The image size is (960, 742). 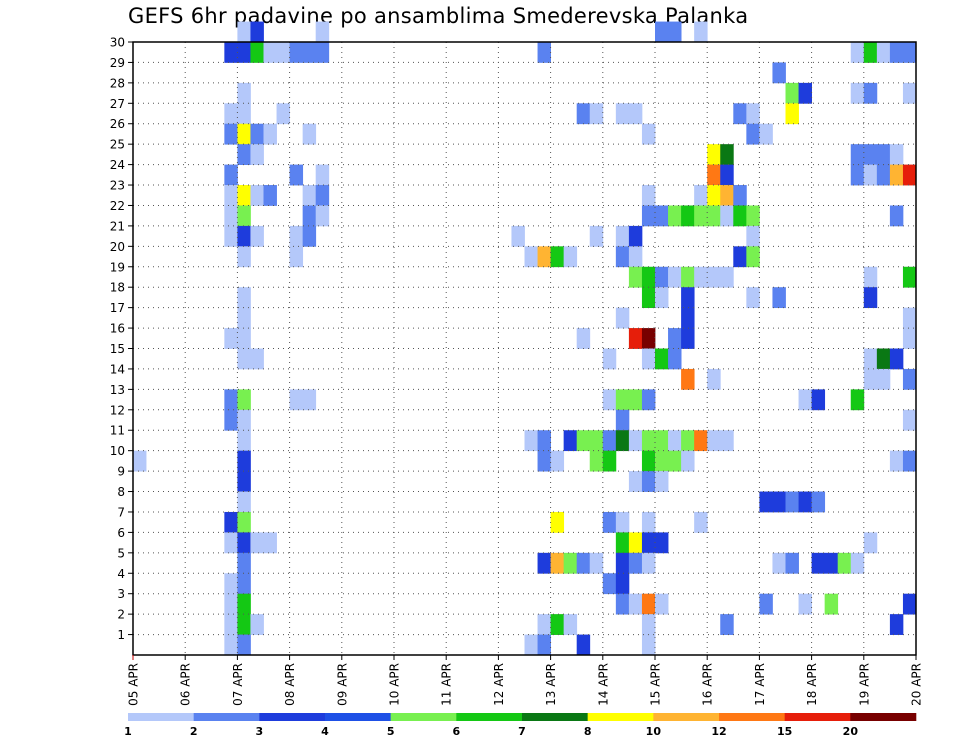 I want to click on y-tick-label: 4, so click(x=121, y=574).